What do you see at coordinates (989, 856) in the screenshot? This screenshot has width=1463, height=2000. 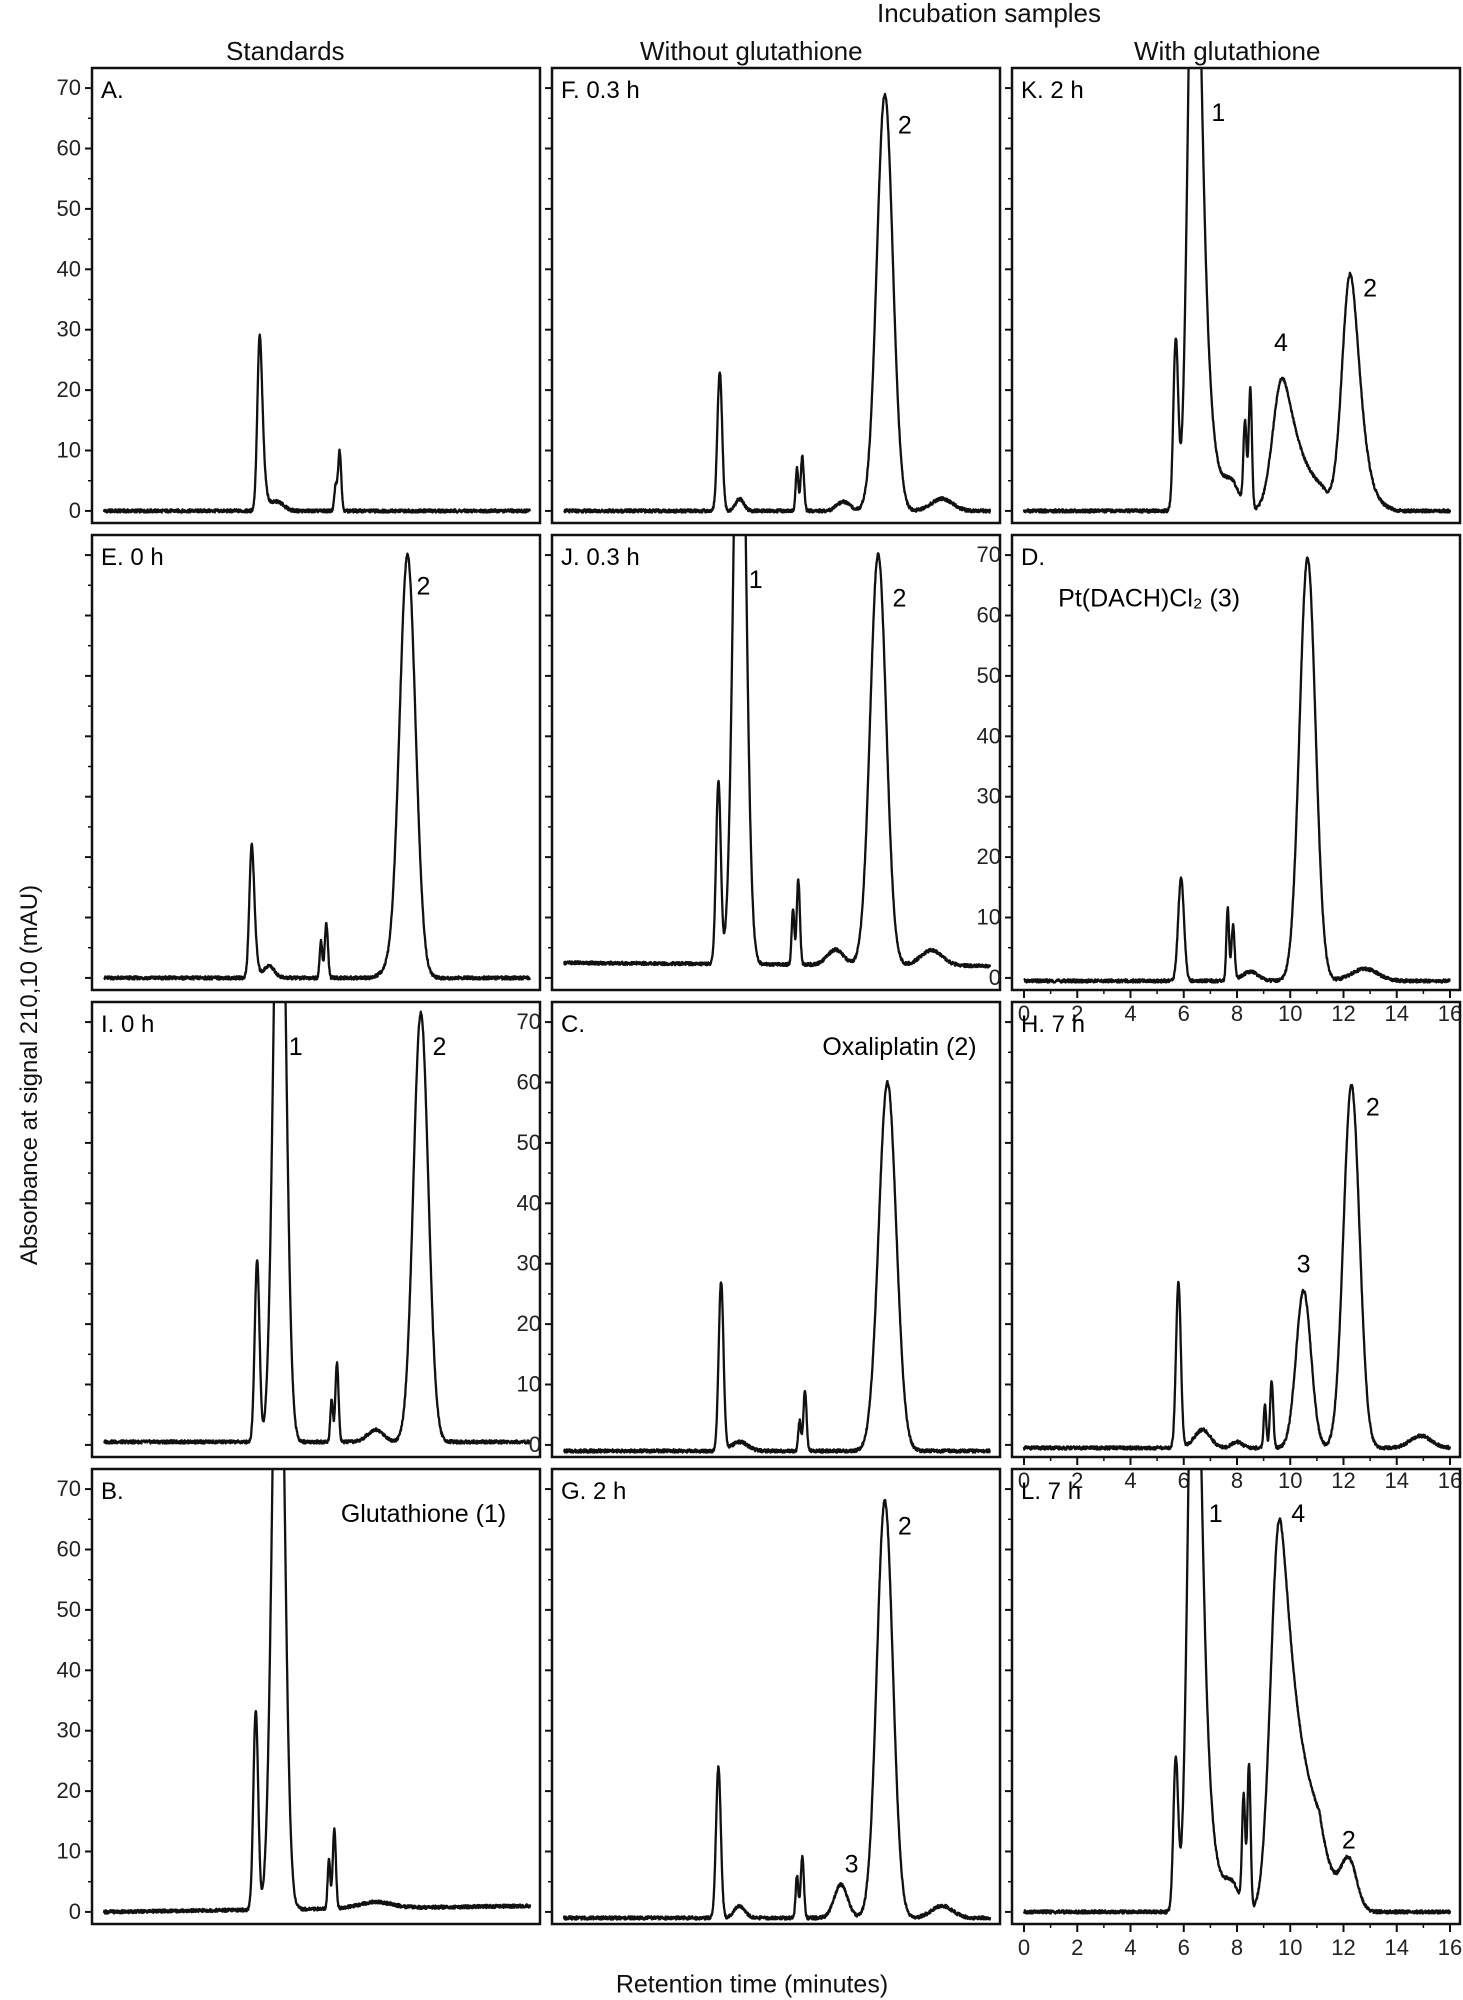 I see `y-tick-label-d-20: 20` at bounding box center [989, 856].